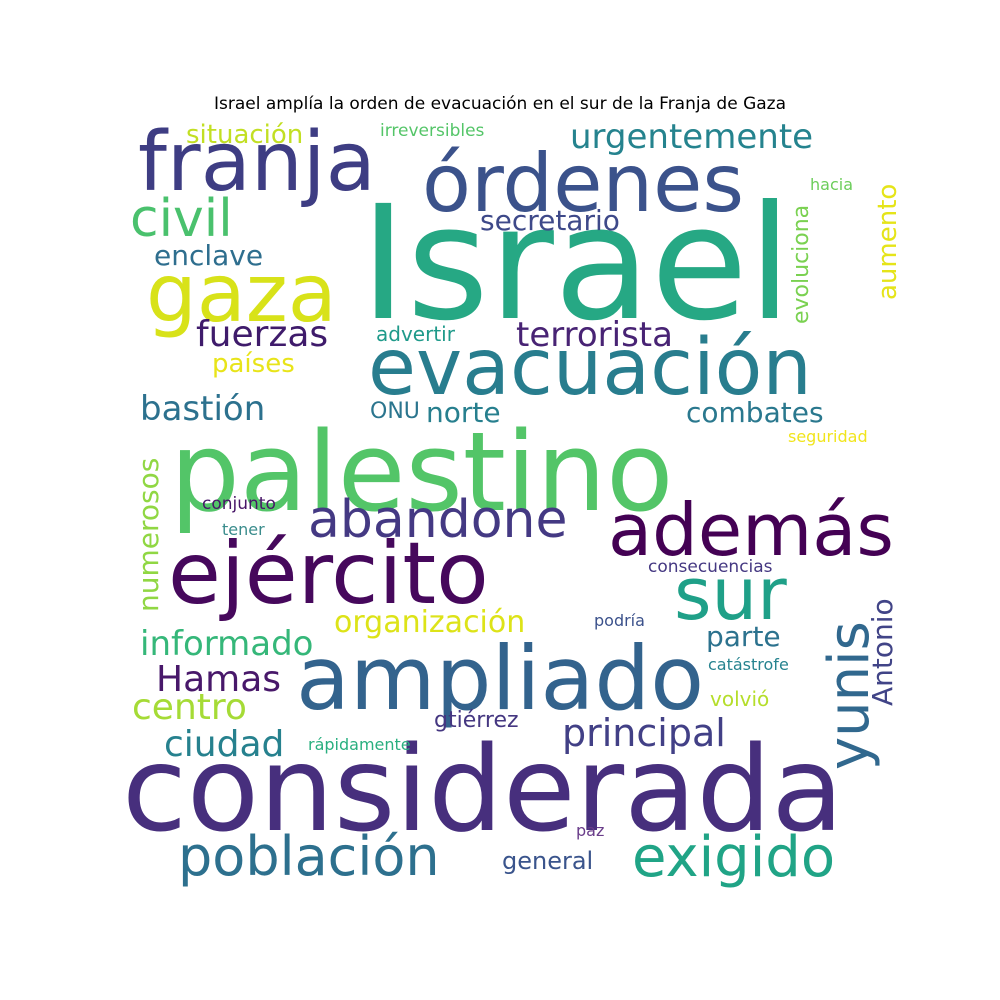  Describe the element at coordinates (594, 335) in the screenshot. I see `cloud-word: terrorista` at that location.